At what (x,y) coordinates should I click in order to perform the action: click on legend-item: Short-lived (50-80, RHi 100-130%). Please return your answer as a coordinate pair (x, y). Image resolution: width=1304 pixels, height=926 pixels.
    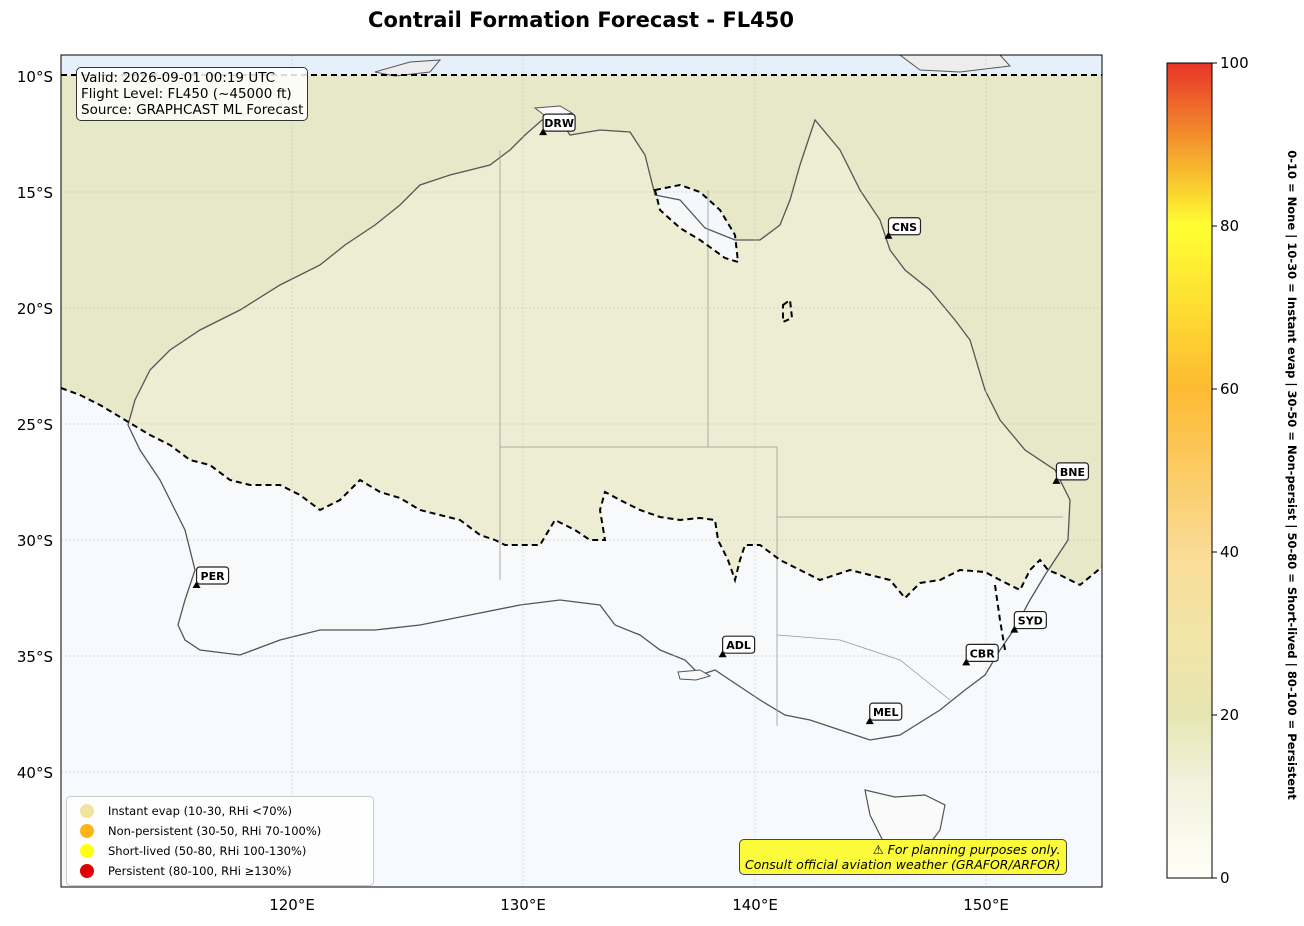
    Looking at the image, I should click on (220, 851).